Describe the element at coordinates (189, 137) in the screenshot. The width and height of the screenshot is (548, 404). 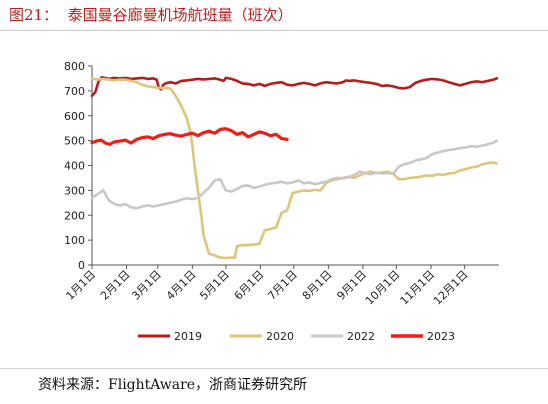
I see `series-line-2023` at that location.